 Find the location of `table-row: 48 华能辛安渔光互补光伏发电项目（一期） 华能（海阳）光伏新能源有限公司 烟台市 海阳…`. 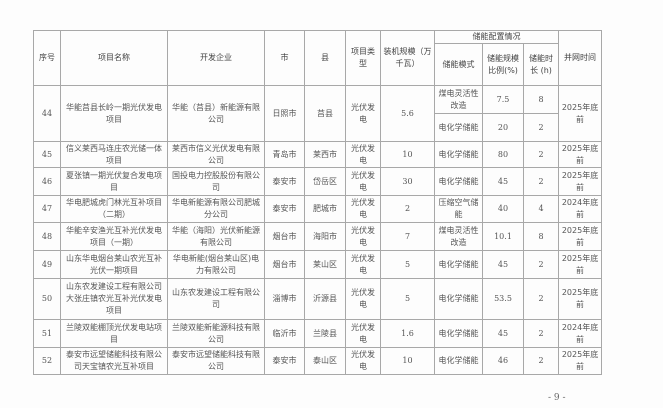

table-row: 48 华能辛安渔光互补光伏发电项目（一期） 华能（海阳）光伏新能源有限公司 烟台市 海阳… is located at coordinates (318, 236).